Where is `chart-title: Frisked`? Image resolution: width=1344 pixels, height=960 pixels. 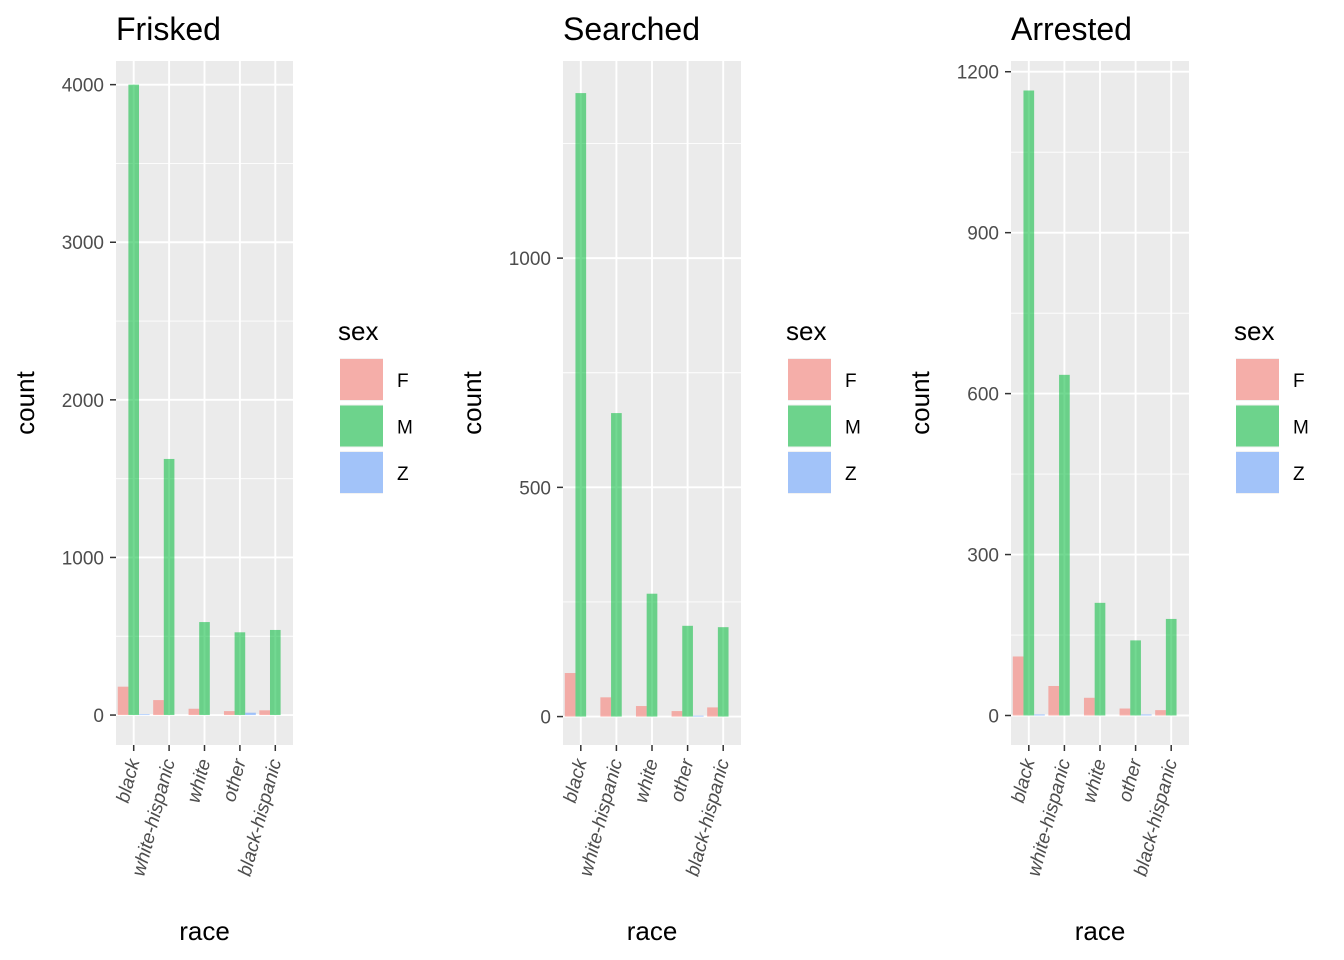
chart-title: Frisked is located at coordinates (168, 29).